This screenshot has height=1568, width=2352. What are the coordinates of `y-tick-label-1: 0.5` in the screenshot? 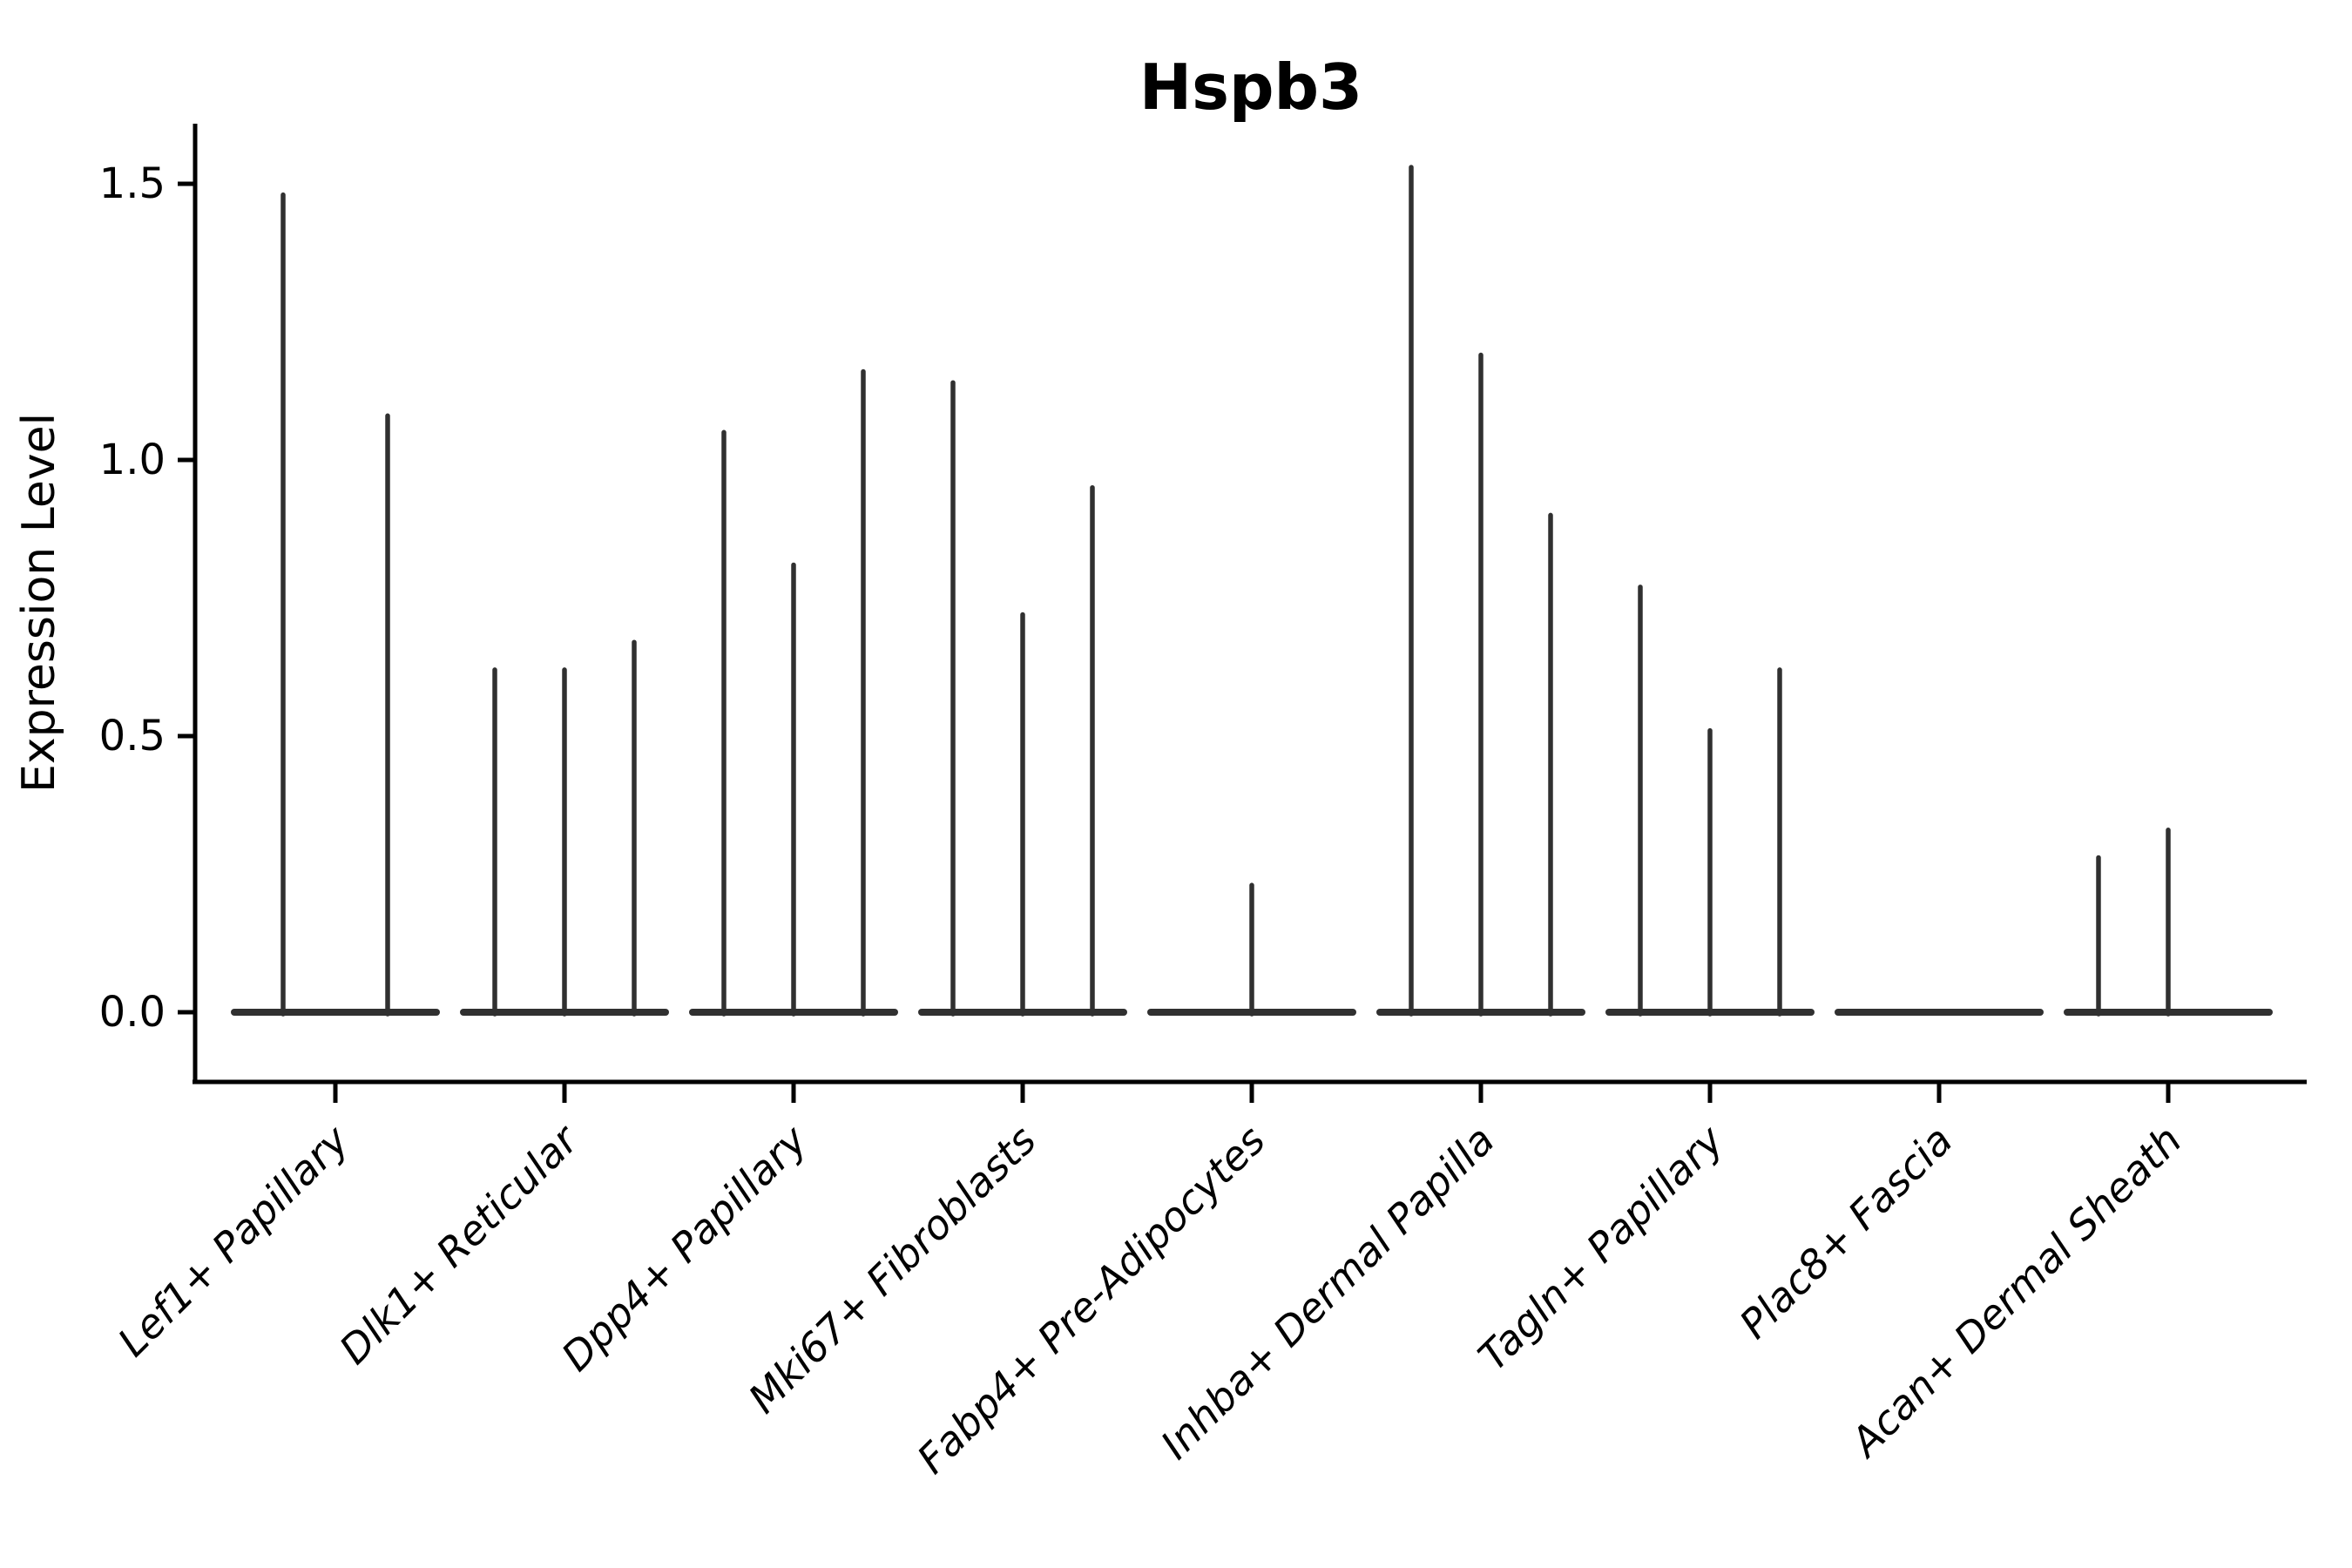 It's located at (132, 736).